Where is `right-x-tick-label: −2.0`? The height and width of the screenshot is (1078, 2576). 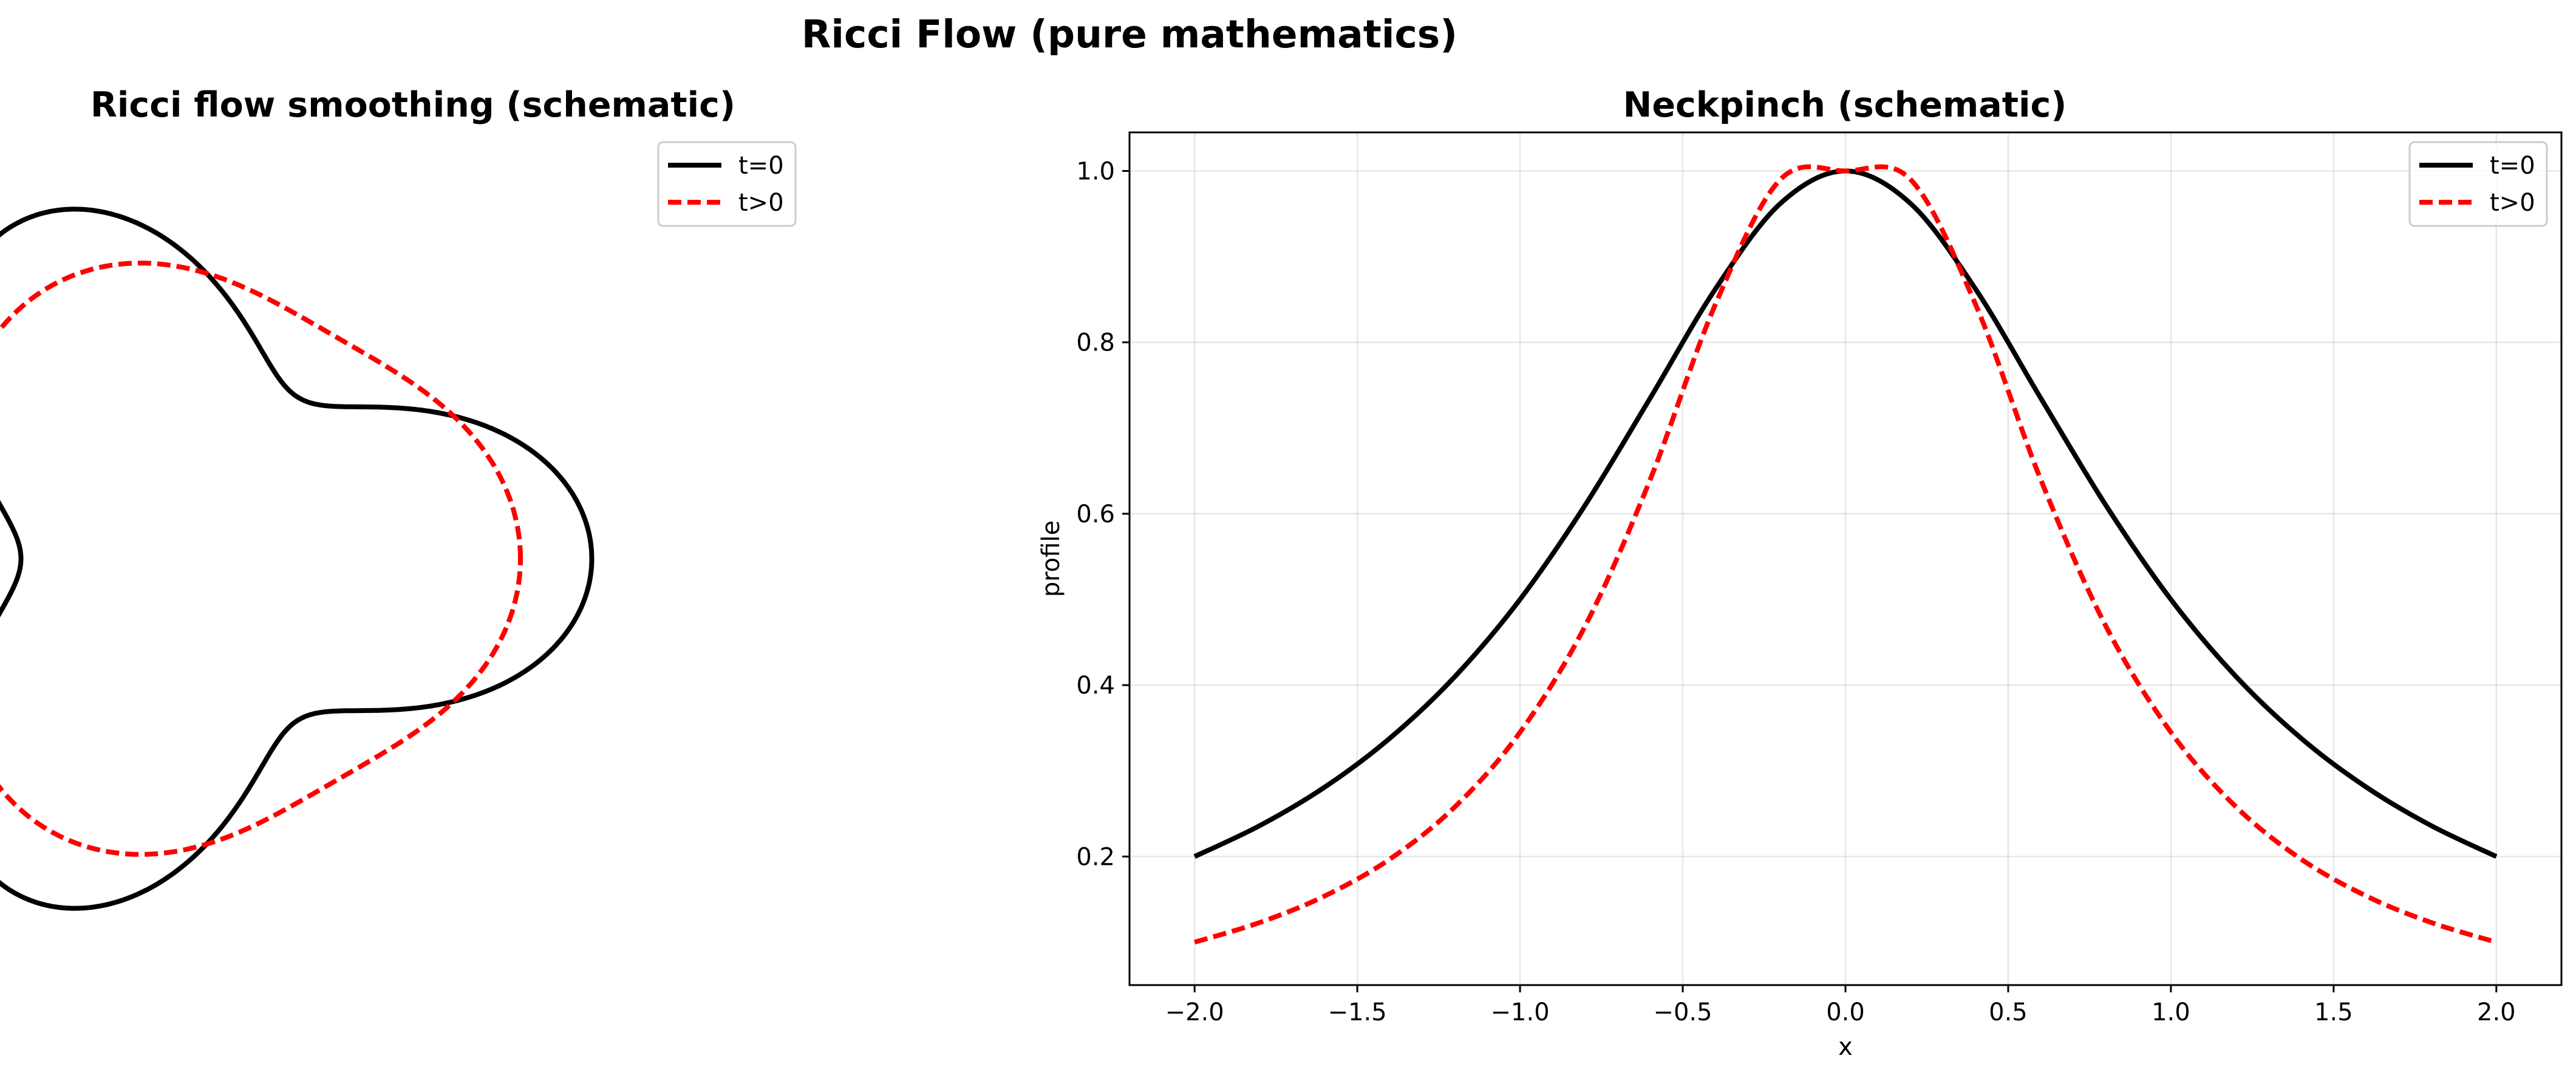 right-x-tick-label: −2.0 is located at coordinates (1195, 1012).